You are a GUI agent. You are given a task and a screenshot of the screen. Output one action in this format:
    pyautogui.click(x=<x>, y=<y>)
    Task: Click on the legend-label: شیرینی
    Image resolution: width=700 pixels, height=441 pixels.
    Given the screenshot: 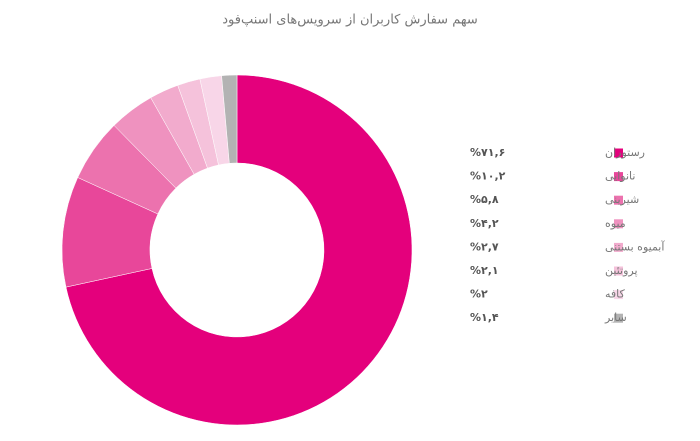 What is the action you would take?
    pyautogui.click(x=622, y=199)
    